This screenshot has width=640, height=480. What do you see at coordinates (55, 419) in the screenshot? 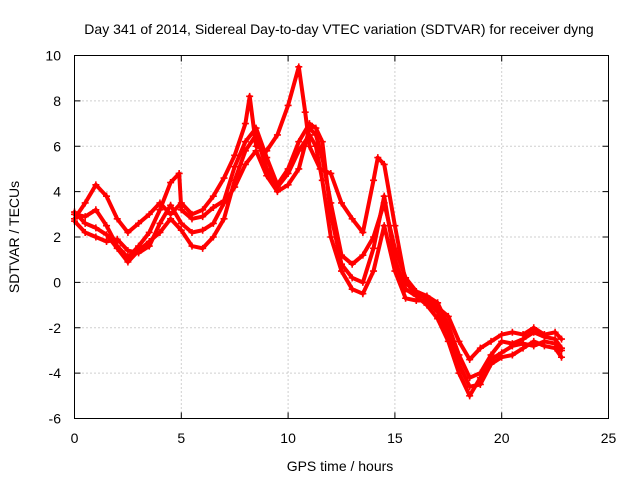
I see `y-tick-label: -6` at bounding box center [55, 419].